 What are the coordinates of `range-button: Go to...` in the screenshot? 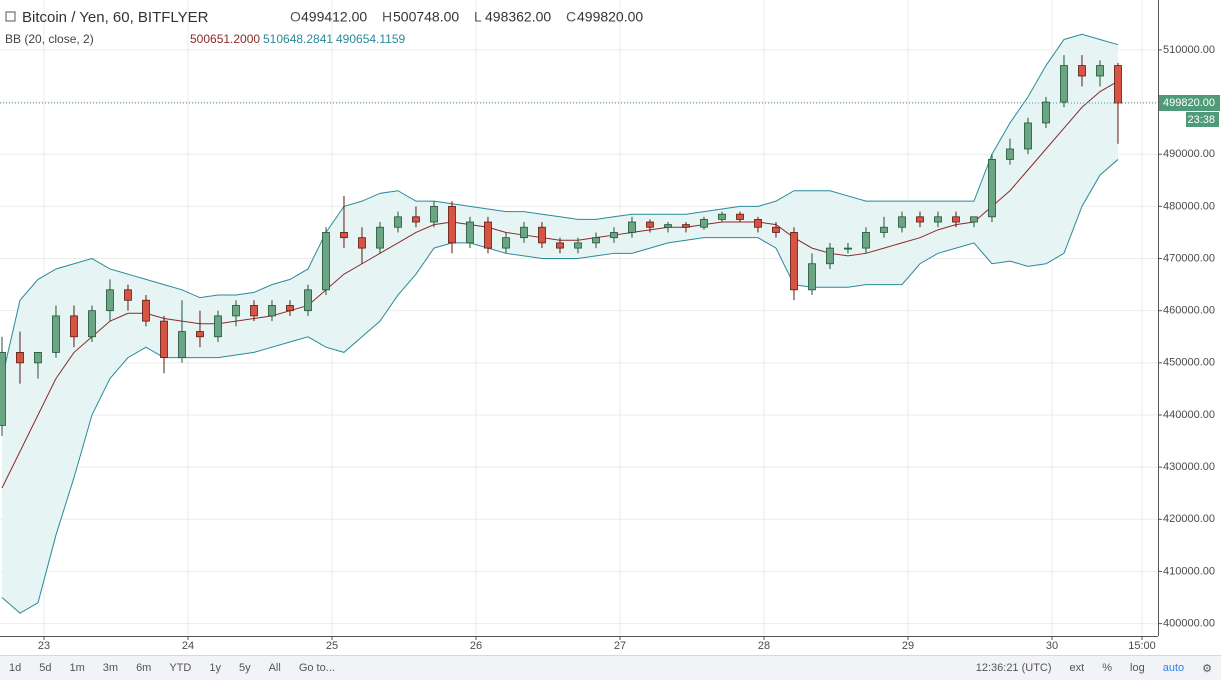 It's located at (316, 668).